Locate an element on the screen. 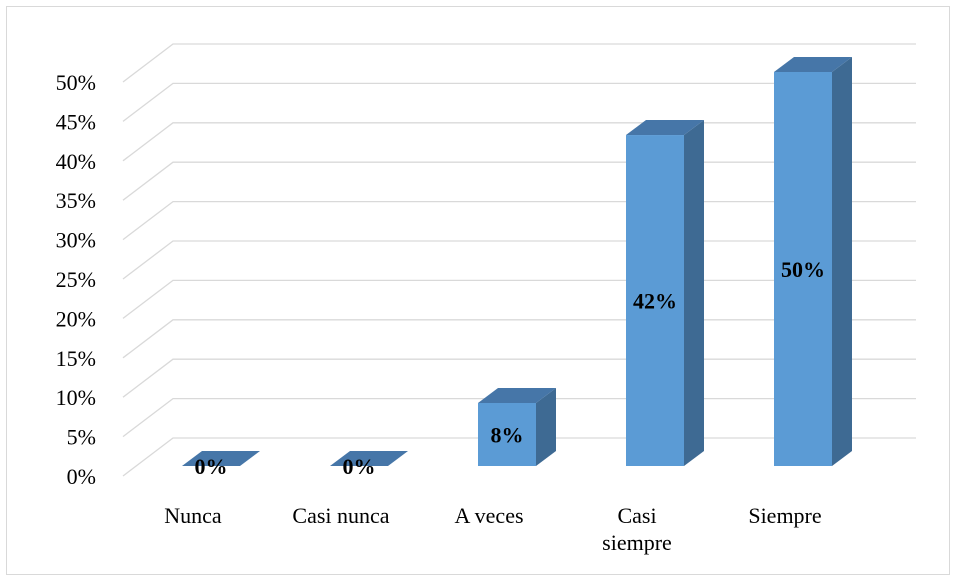 Image resolution: width=957 pixels, height=581 pixels. category-label-line: Casi nunca is located at coordinates (340, 515).